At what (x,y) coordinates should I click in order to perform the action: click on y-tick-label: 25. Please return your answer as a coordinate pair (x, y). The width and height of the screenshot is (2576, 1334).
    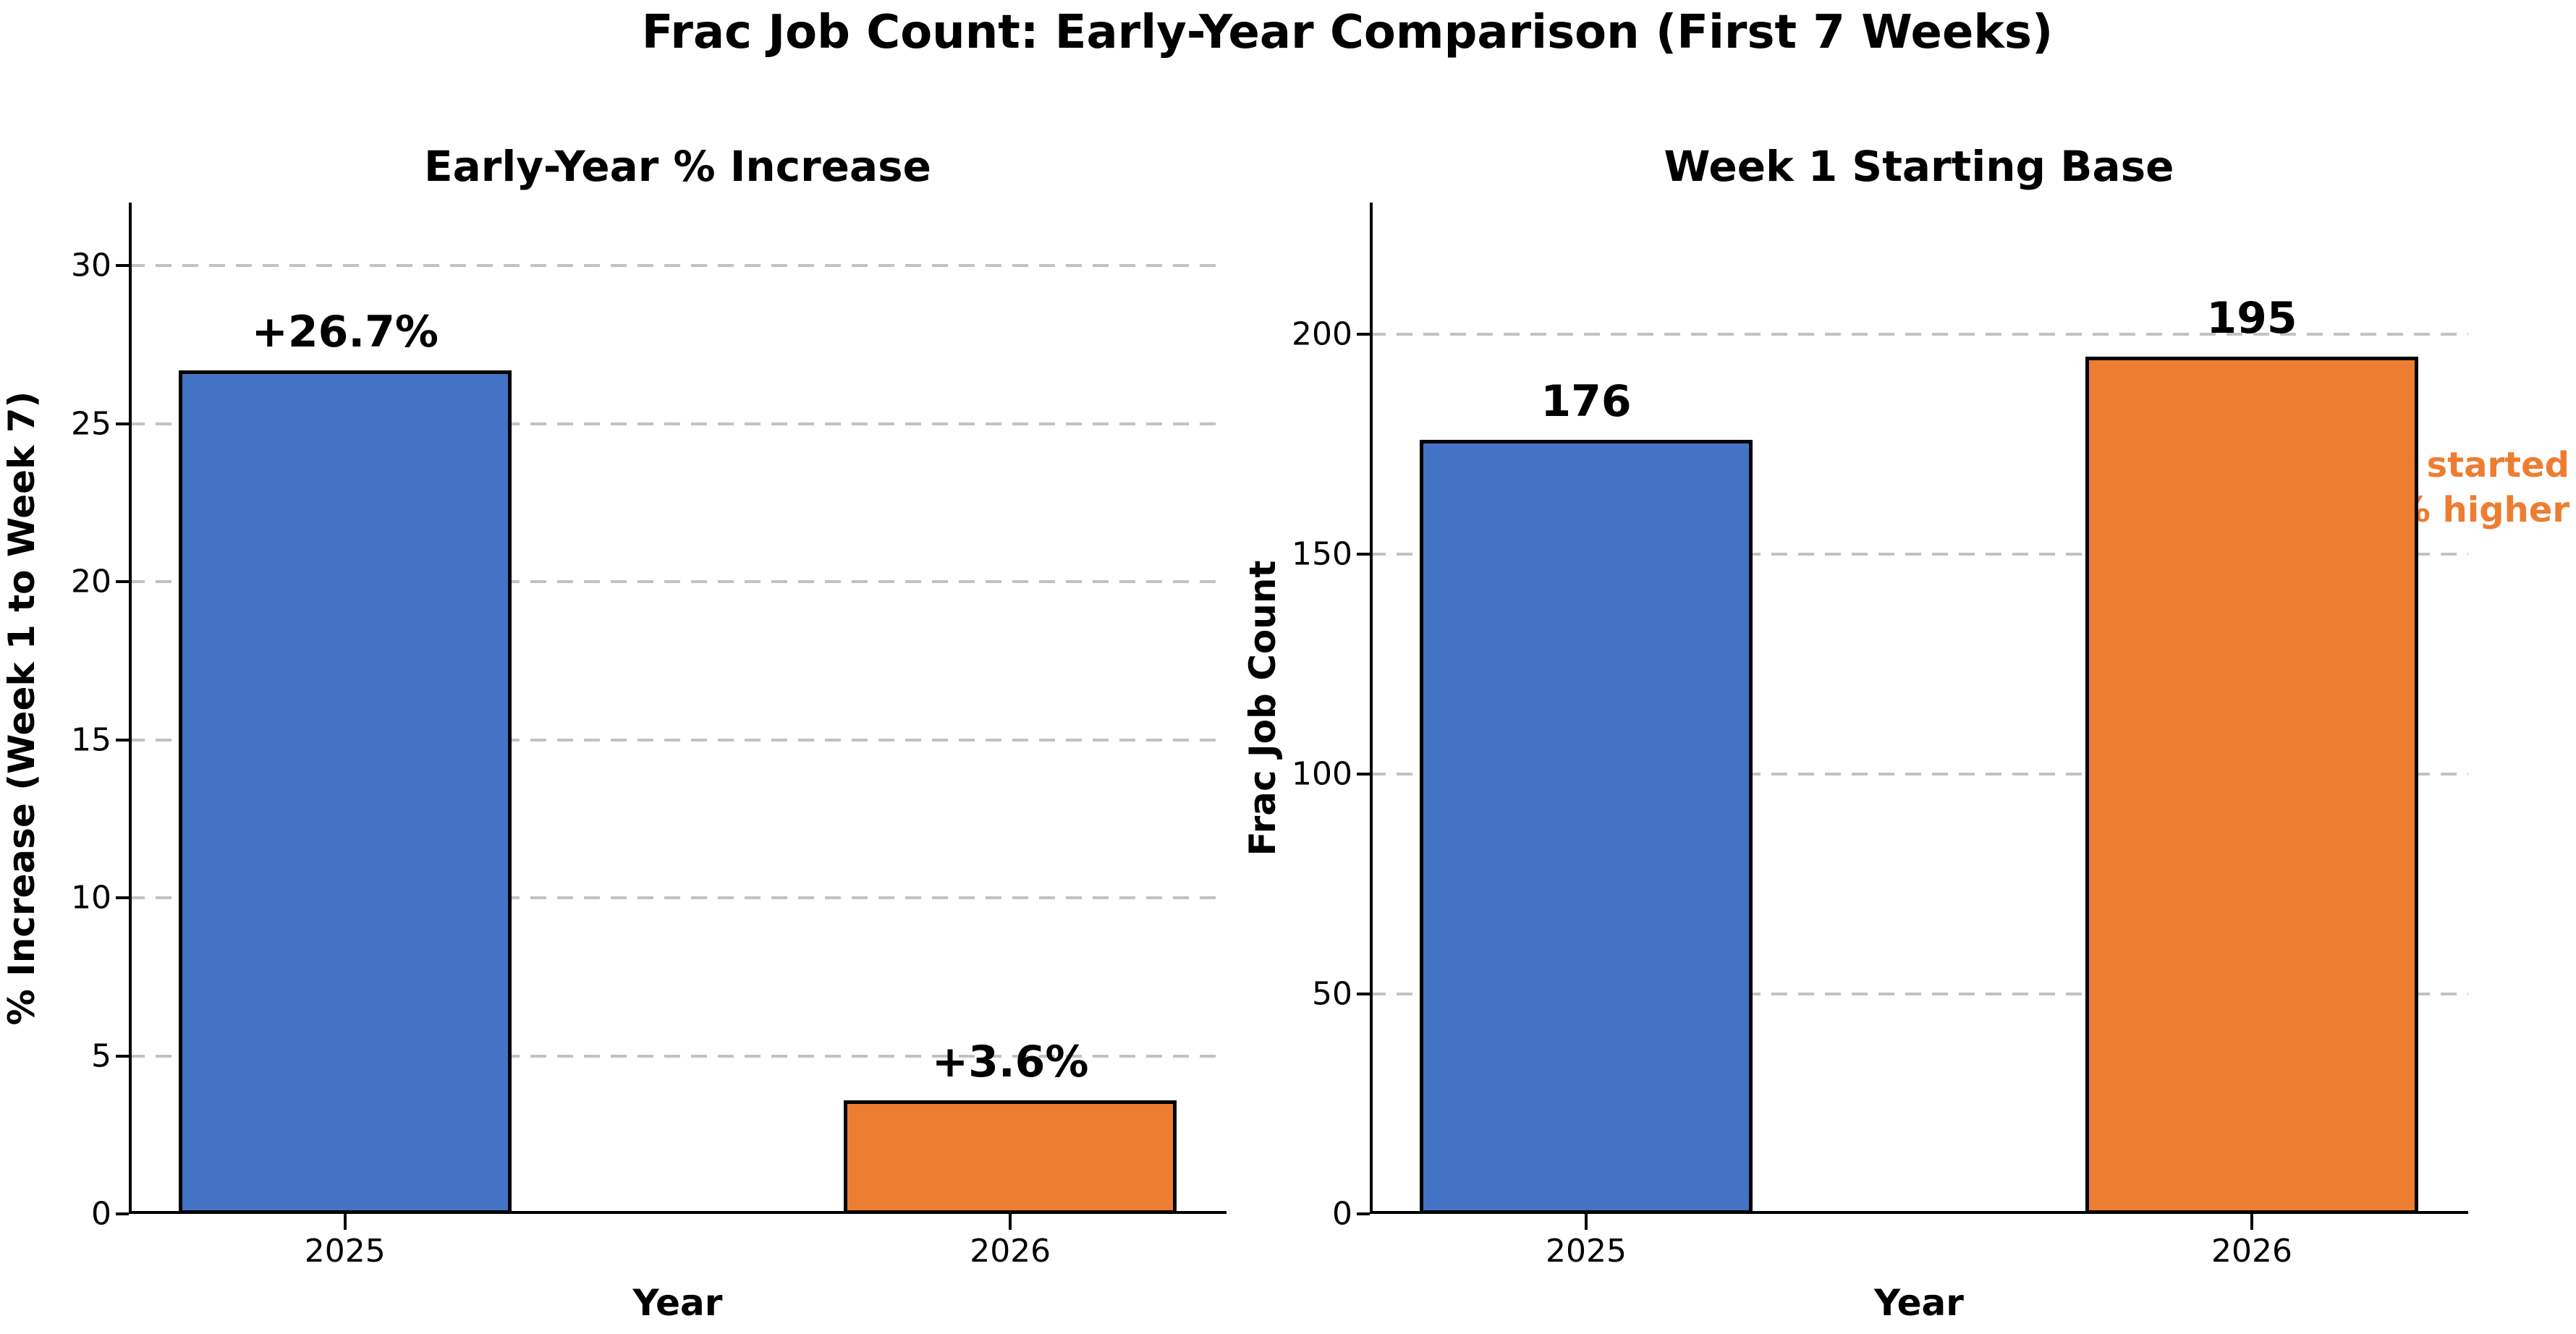
    Looking at the image, I should click on (91, 424).